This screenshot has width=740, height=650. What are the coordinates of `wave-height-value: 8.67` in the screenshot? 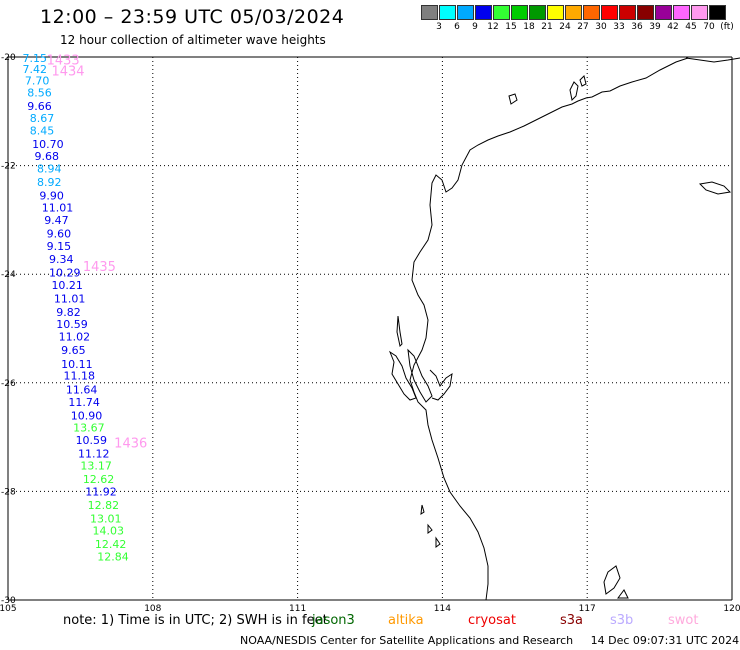 It's located at (42, 118).